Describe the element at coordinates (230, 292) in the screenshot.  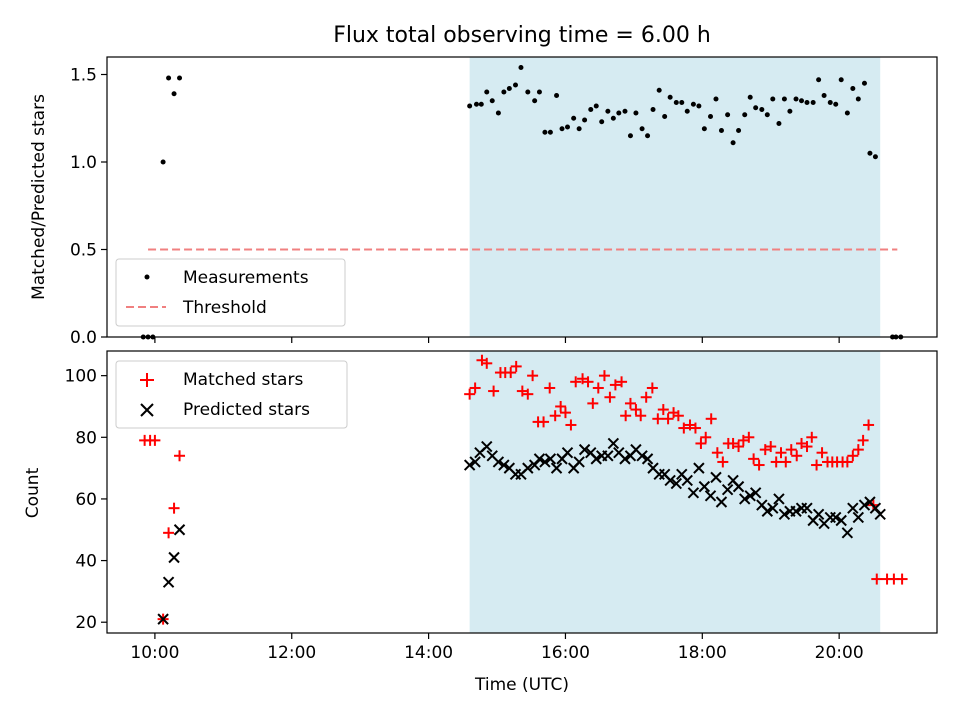
I see `top-legend: Measurements Threshold` at that location.